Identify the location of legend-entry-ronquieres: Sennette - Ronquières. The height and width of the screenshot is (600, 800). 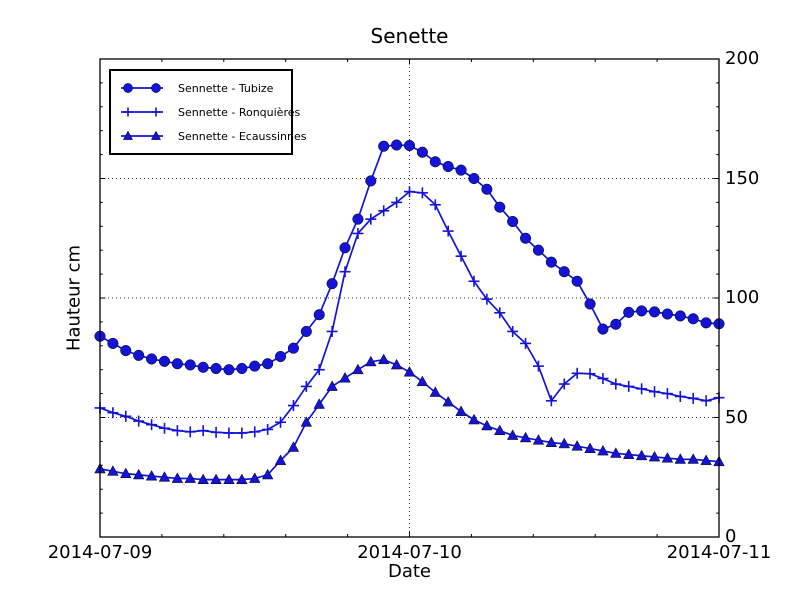
(208, 112).